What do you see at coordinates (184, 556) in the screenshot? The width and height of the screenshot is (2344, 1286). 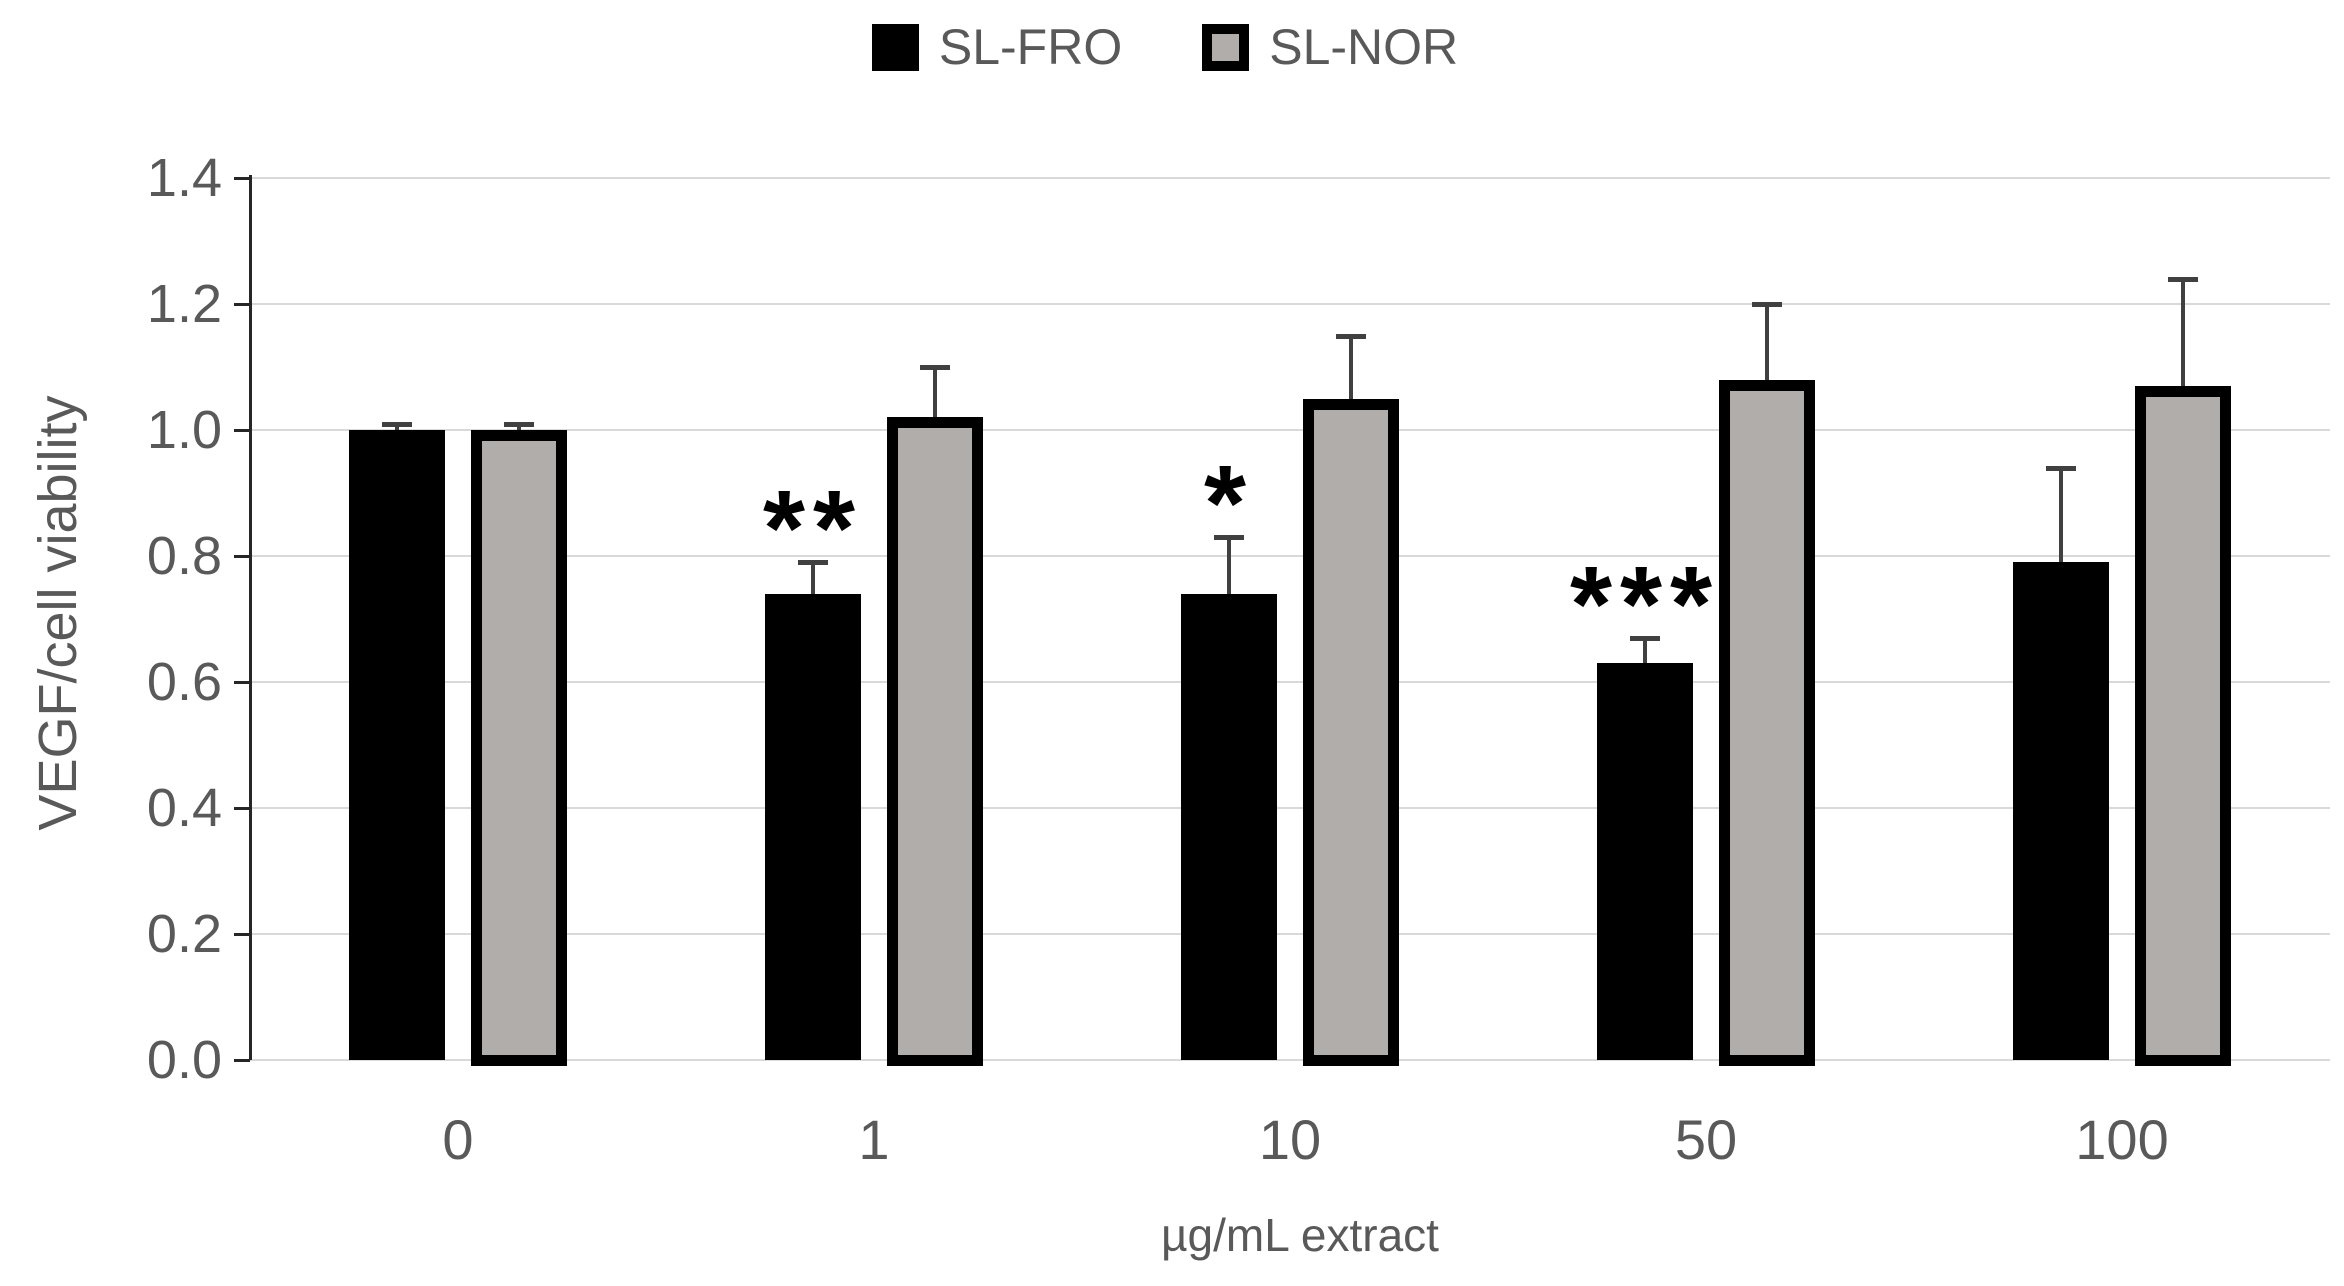 I see `y-tick-label: 0.8` at bounding box center [184, 556].